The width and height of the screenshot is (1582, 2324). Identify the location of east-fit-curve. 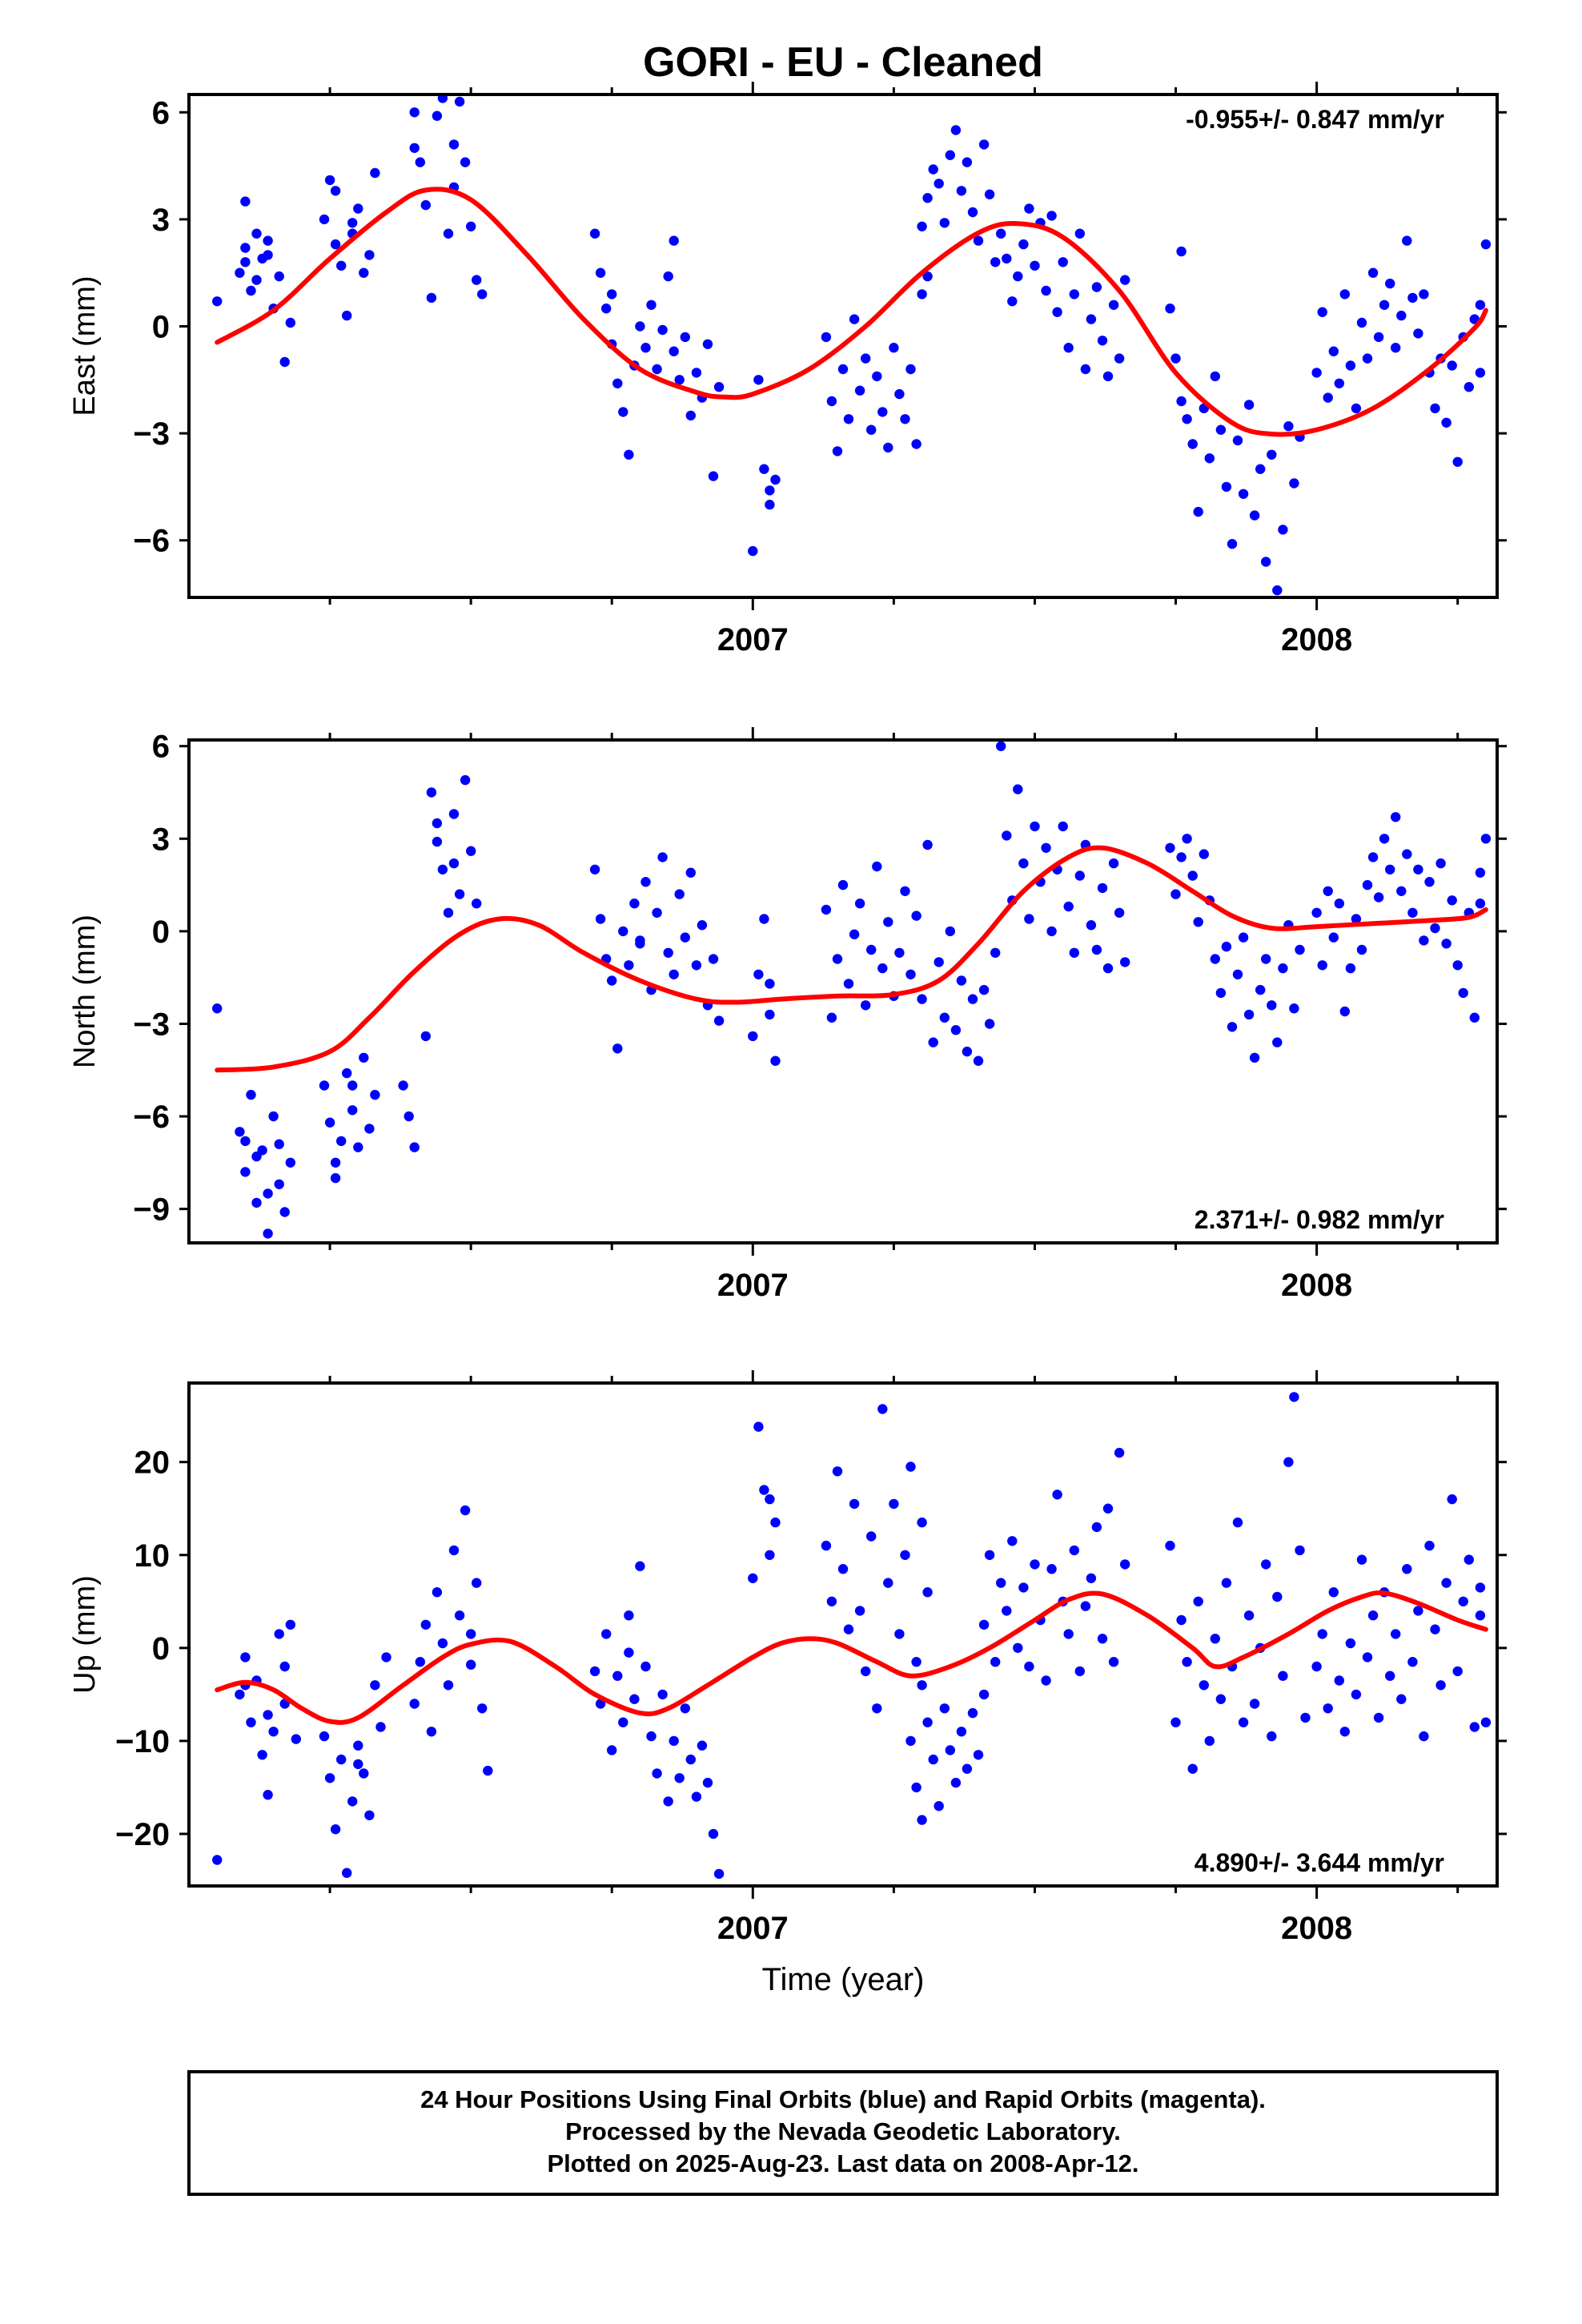
(851, 312).